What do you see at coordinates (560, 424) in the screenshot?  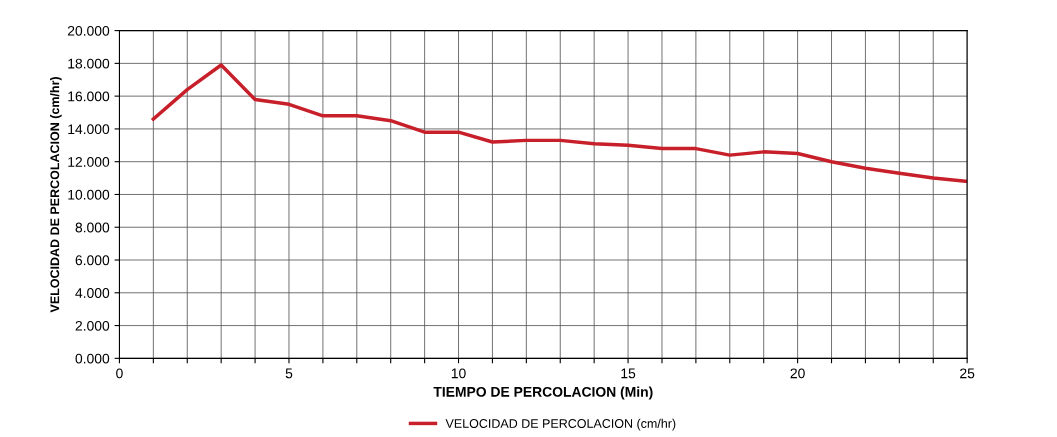 I see `legend-label: VELOCIDAD DE PERCOLACION (cm/hr)` at bounding box center [560, 424].